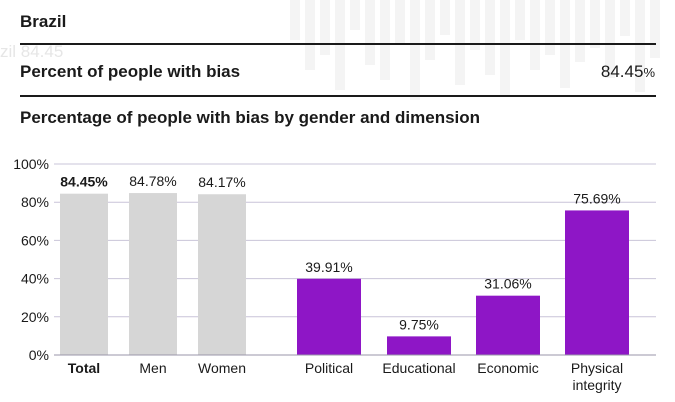 The width and height of the screenshot is (675, 402). Describe the element at coordinates (222, 368) in the screenshot. I see `category-label: Women` at that location.